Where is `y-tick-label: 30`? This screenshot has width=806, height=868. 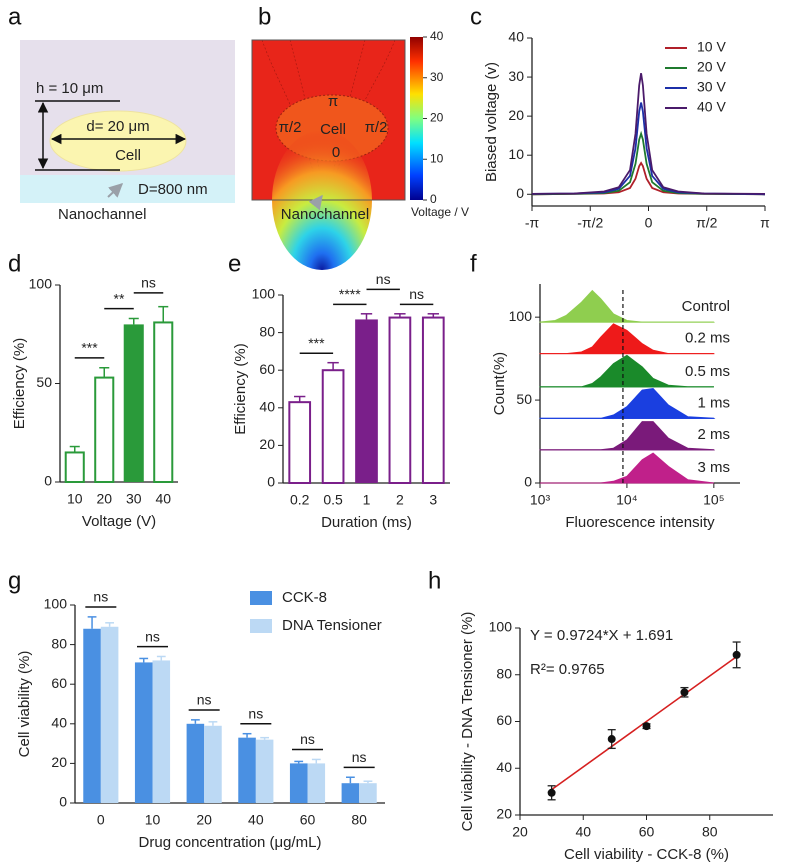 y-tick-label: 30 is located at coordinates (516, 76).